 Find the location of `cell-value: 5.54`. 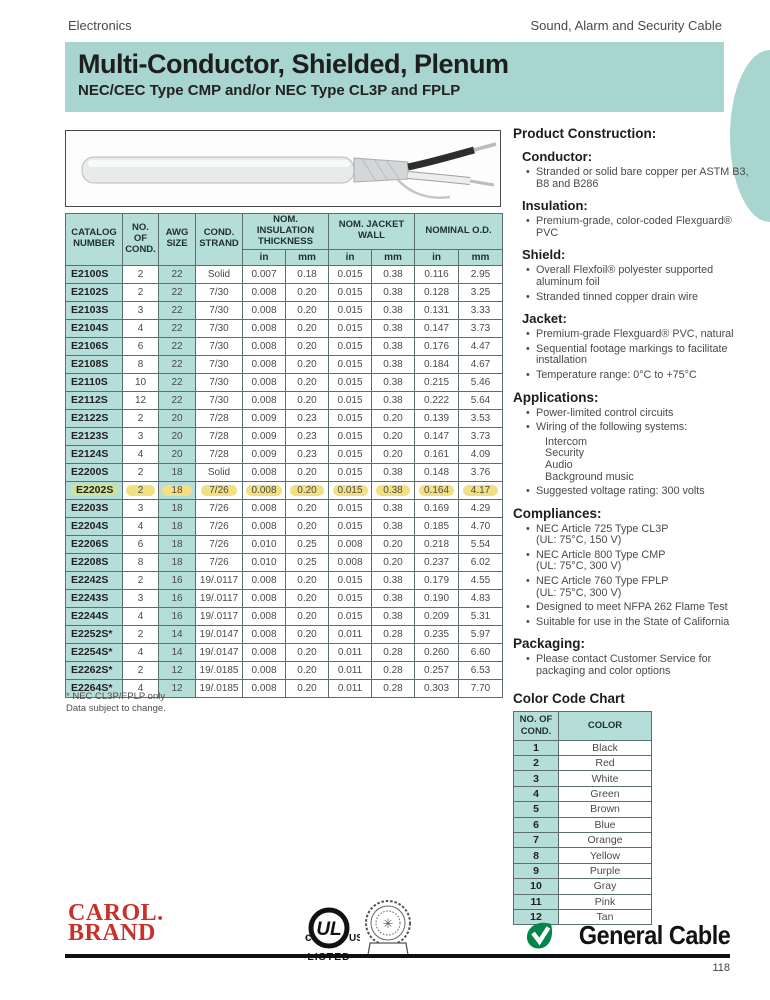

cell-value: 5.54 is located at coordinates (480, 544).